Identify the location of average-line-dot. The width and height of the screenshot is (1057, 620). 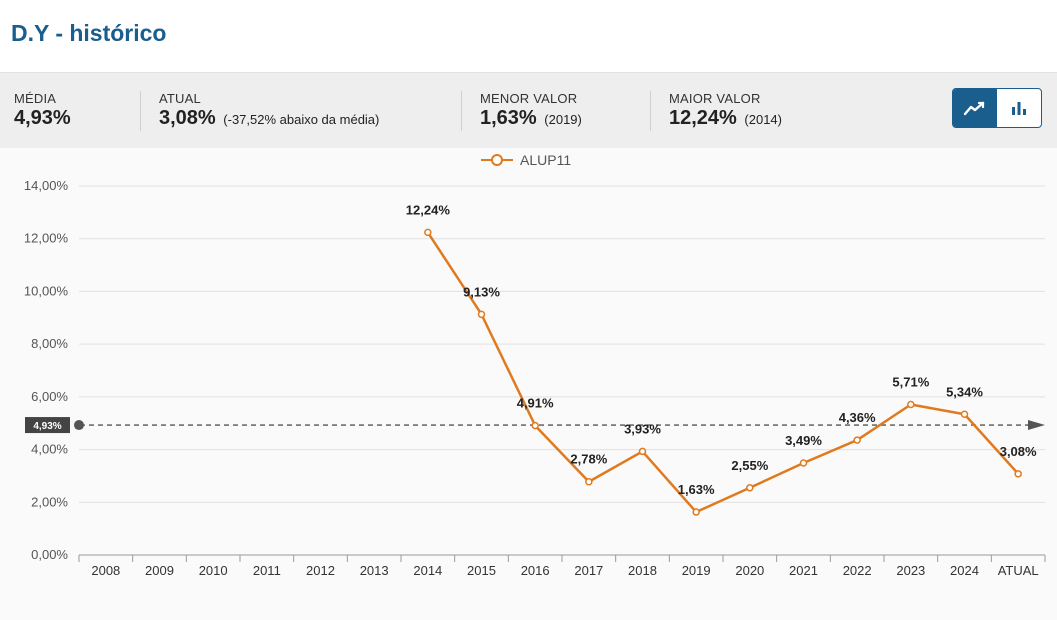
(79, 425).